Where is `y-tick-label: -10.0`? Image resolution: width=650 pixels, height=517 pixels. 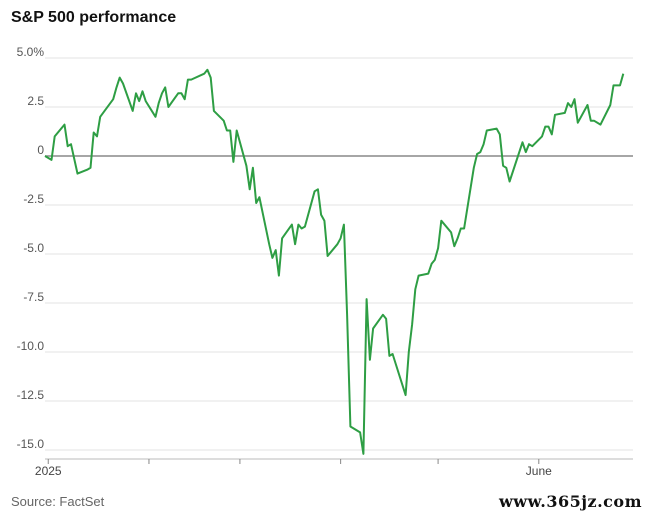 y-tick-label: -10.0 is located at coordinates (31, 346).